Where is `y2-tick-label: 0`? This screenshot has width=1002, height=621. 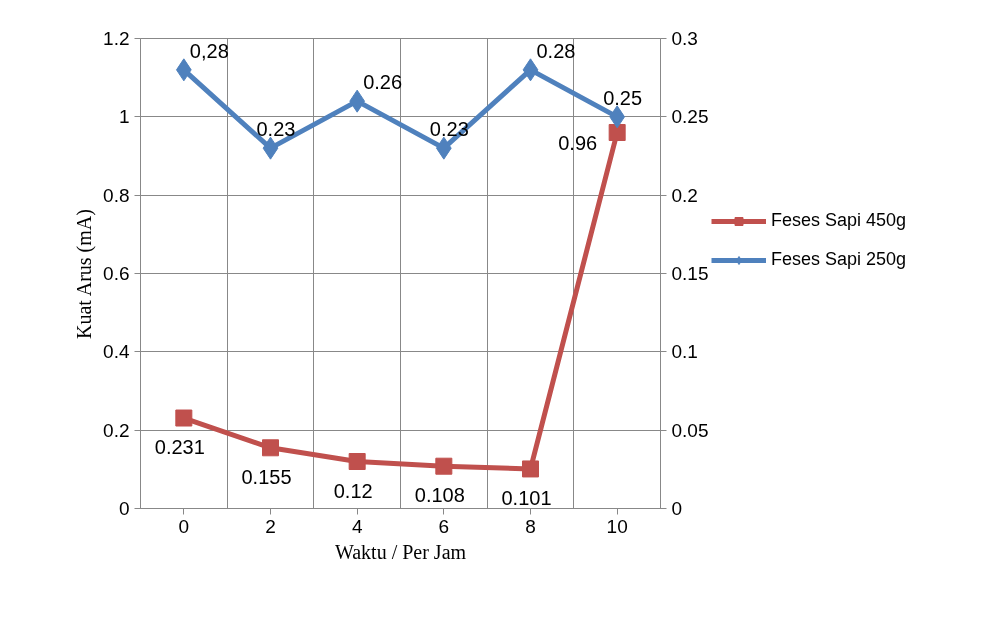 y2-tick-label: 0 is located at coordinates (677, 508).